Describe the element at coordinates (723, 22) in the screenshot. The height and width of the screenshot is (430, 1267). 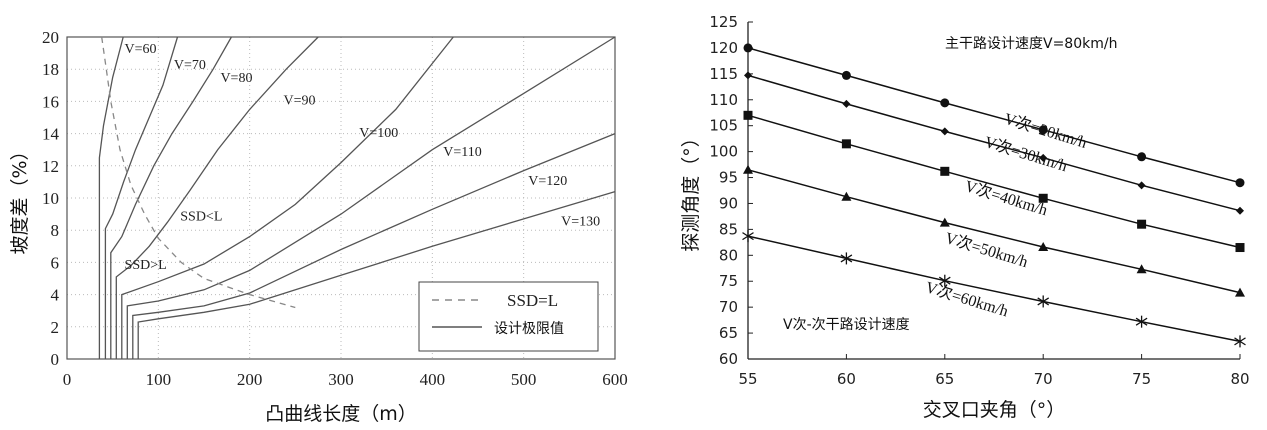
I see `y-tick-label: 125` at that location.